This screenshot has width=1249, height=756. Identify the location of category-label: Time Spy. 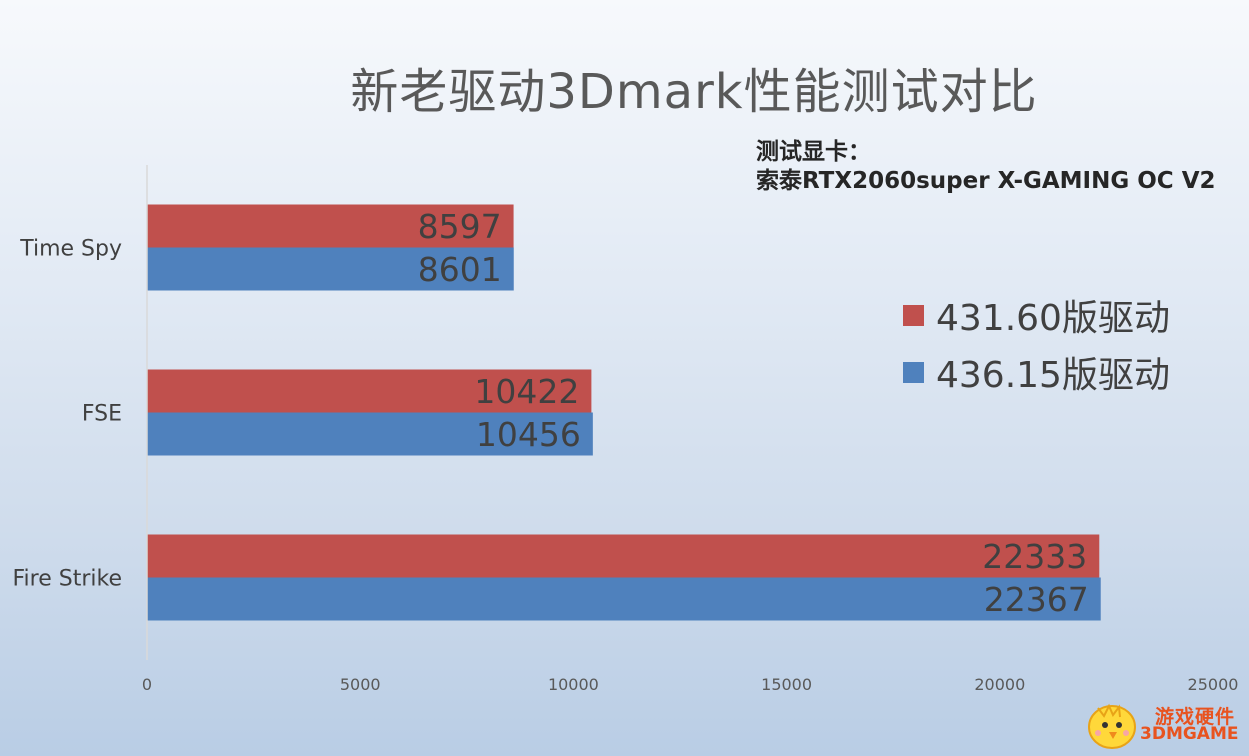
(70, 249).